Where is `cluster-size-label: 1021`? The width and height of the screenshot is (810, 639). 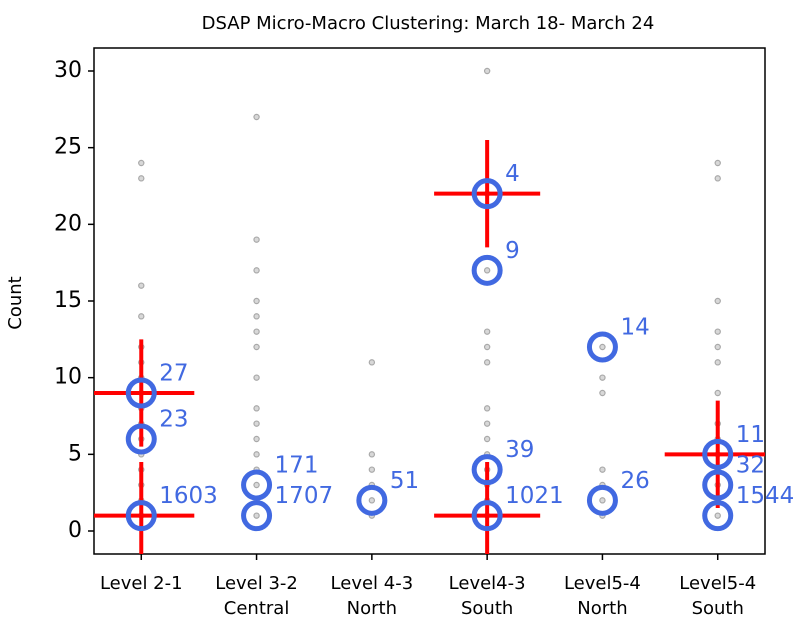 cluster-size-label: 1021 is located at coordinates (534, 496).